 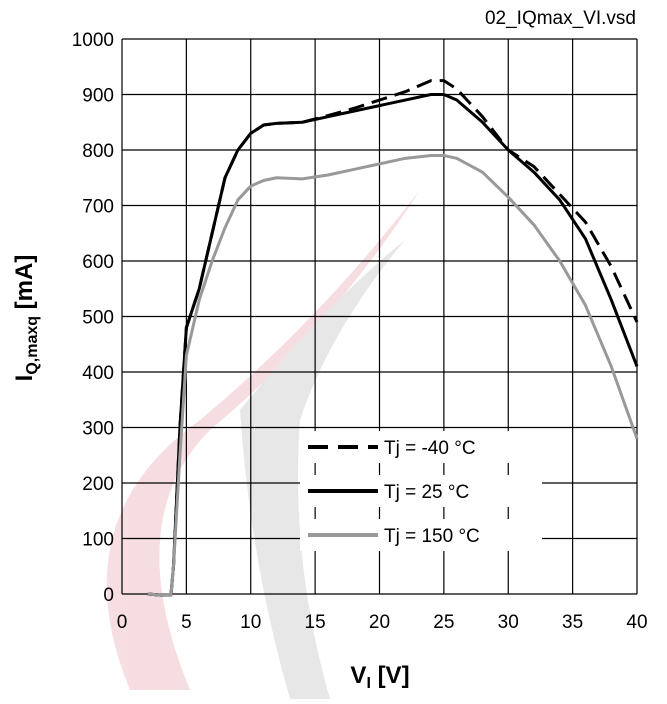 What do you see at coordinates (636, 622) in the screenshot?
I see `x-tick-label: 40` at bounding box center [636, 622].